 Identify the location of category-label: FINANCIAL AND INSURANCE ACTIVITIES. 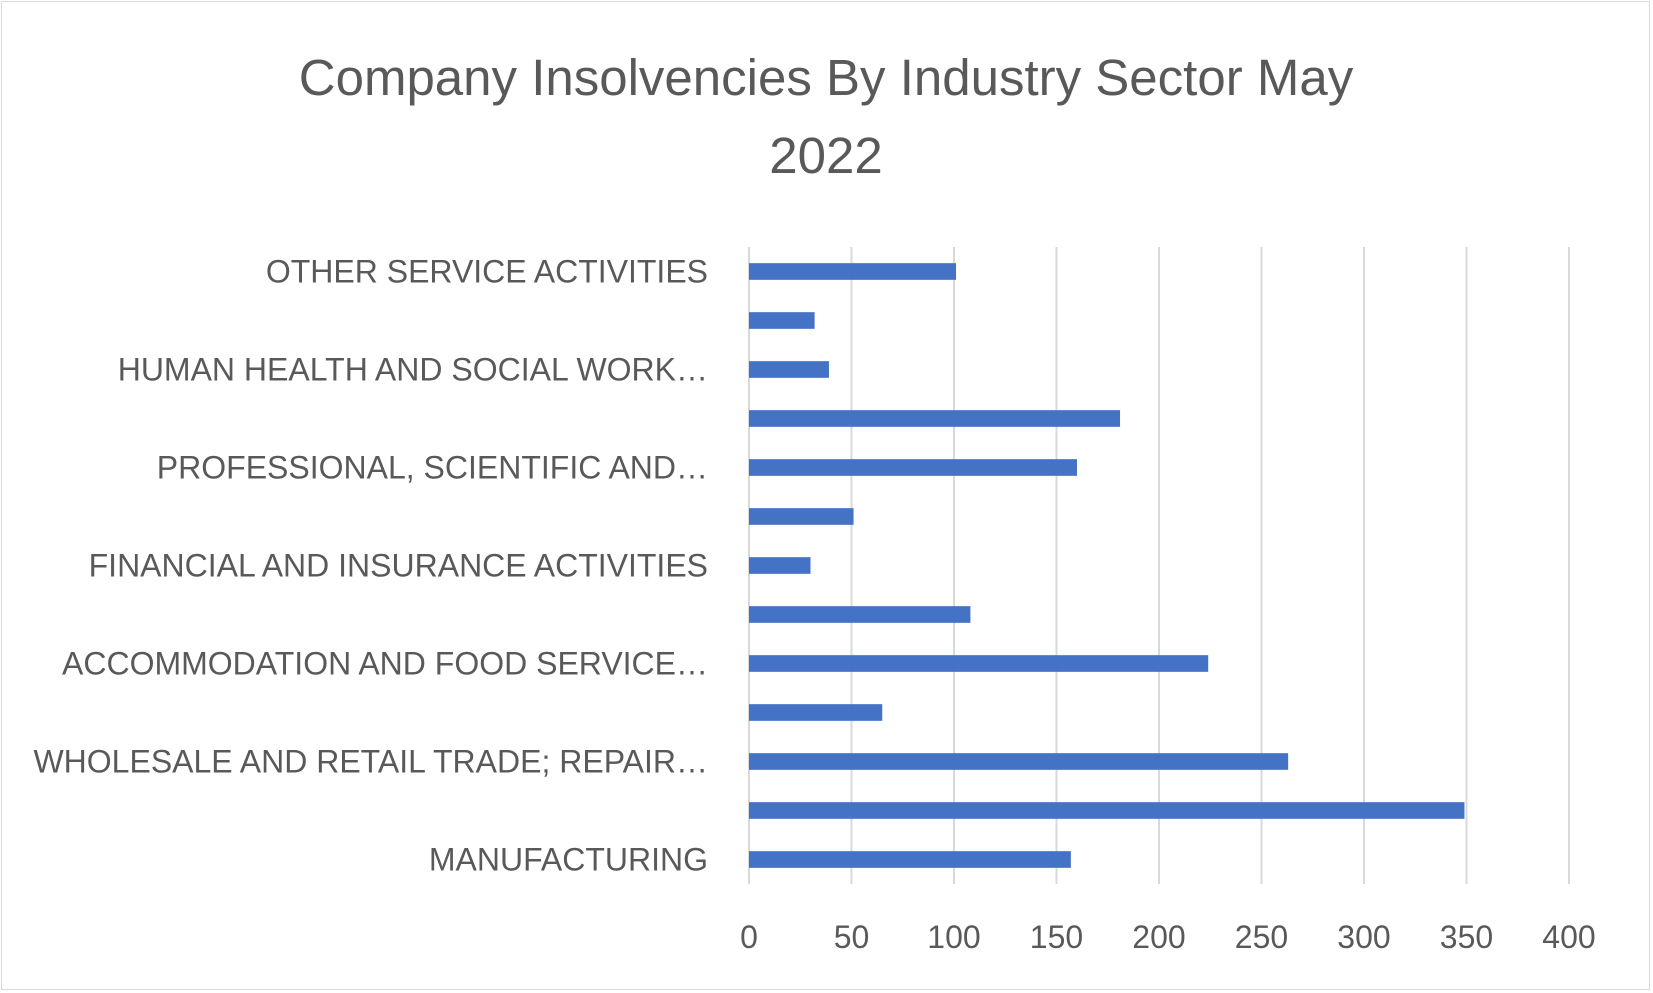
(398, 566).